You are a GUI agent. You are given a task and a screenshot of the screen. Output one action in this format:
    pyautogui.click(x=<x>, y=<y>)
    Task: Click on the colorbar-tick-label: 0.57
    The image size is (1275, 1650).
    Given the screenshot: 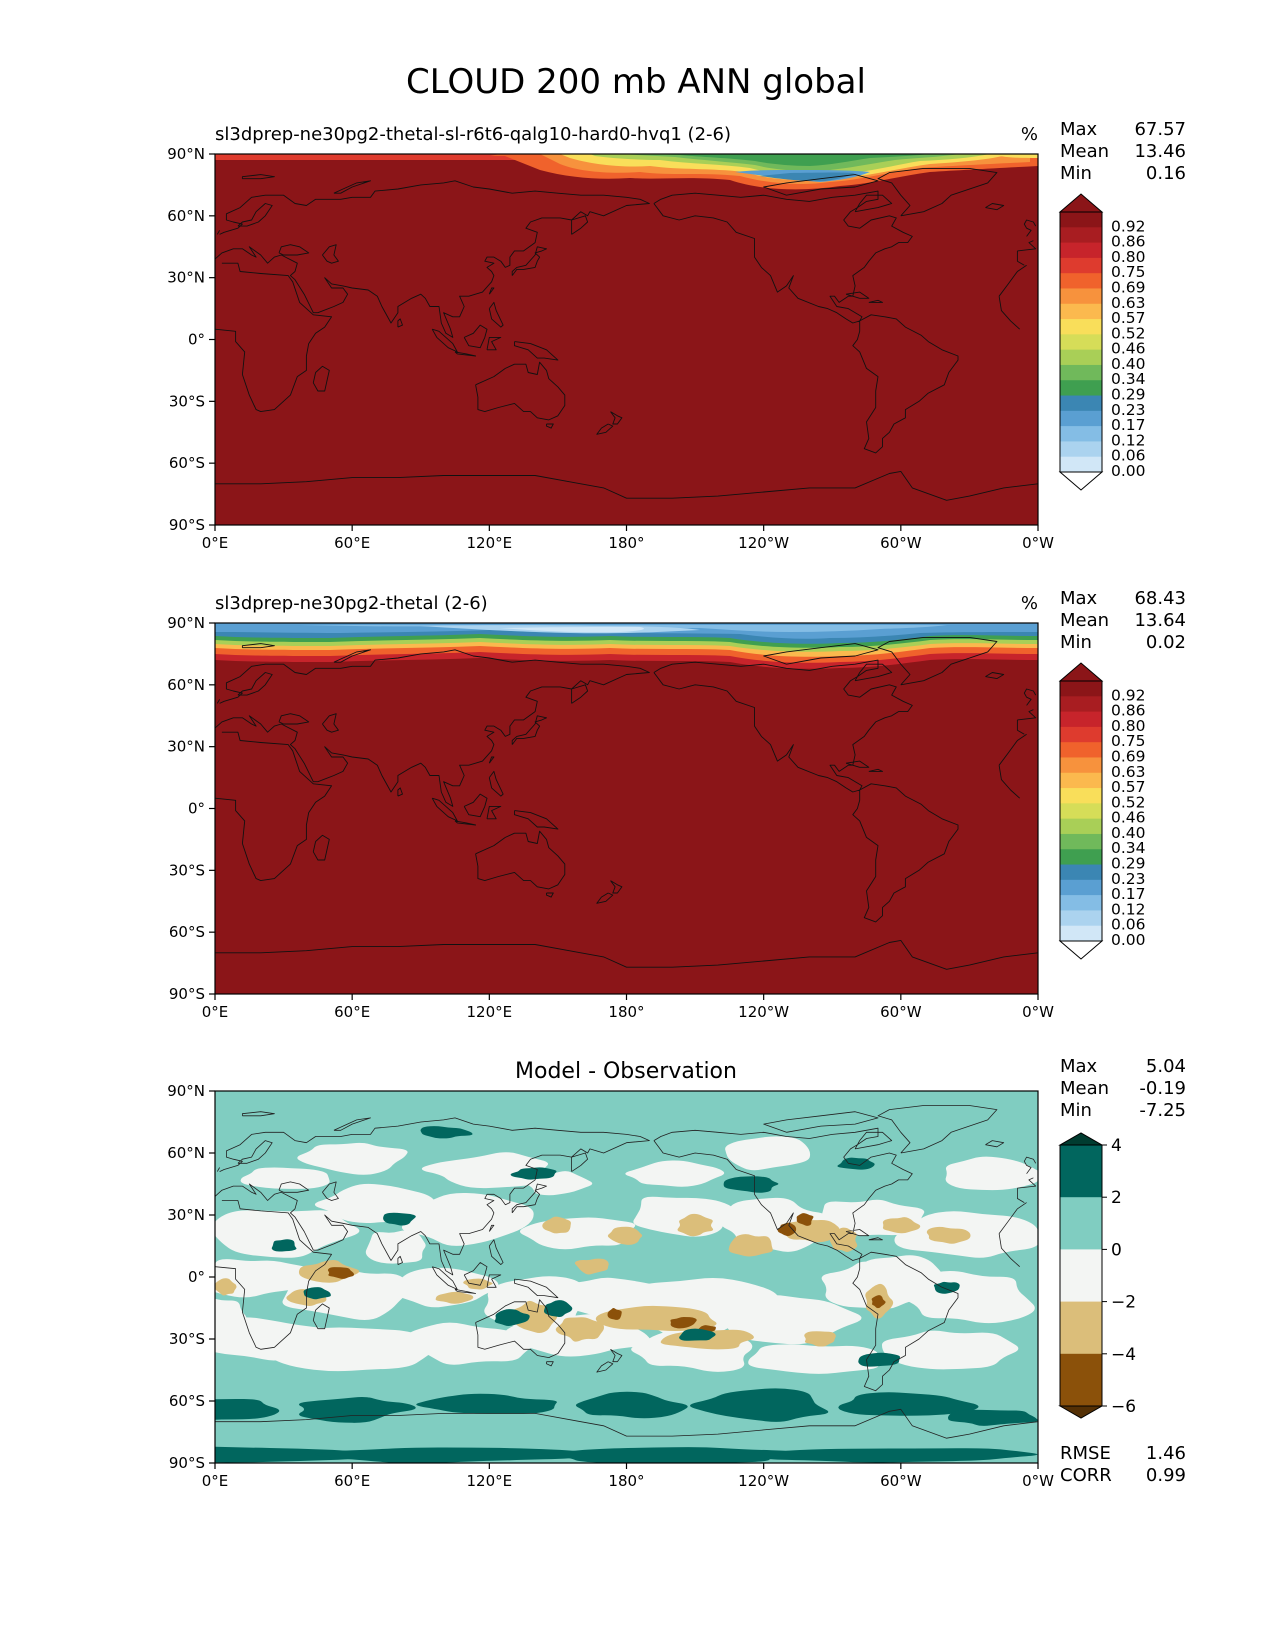 What is the action you would take?
    pyautogui.click(x=1128, y=318)
    